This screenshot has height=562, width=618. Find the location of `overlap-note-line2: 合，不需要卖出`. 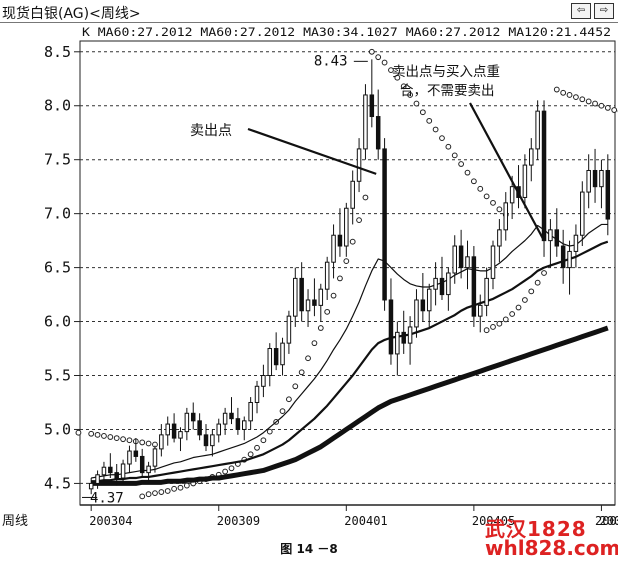

overlap-note-line2: 合，不需要卖出 is located at coordinates (447, 91).